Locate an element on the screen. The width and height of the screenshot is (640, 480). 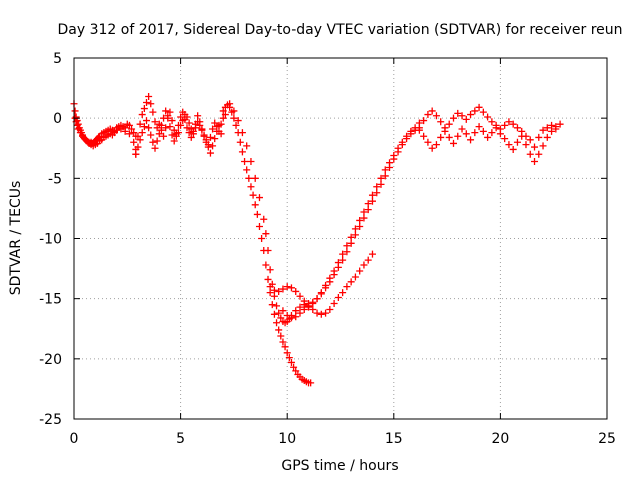
y-tick-label: 5 is located at coordinates (57, 59).